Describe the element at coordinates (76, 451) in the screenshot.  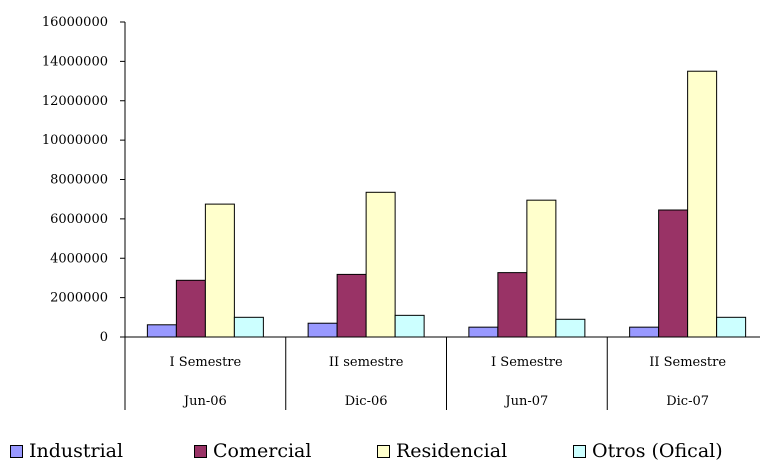
I see `legend-label: Industrial` at that location.